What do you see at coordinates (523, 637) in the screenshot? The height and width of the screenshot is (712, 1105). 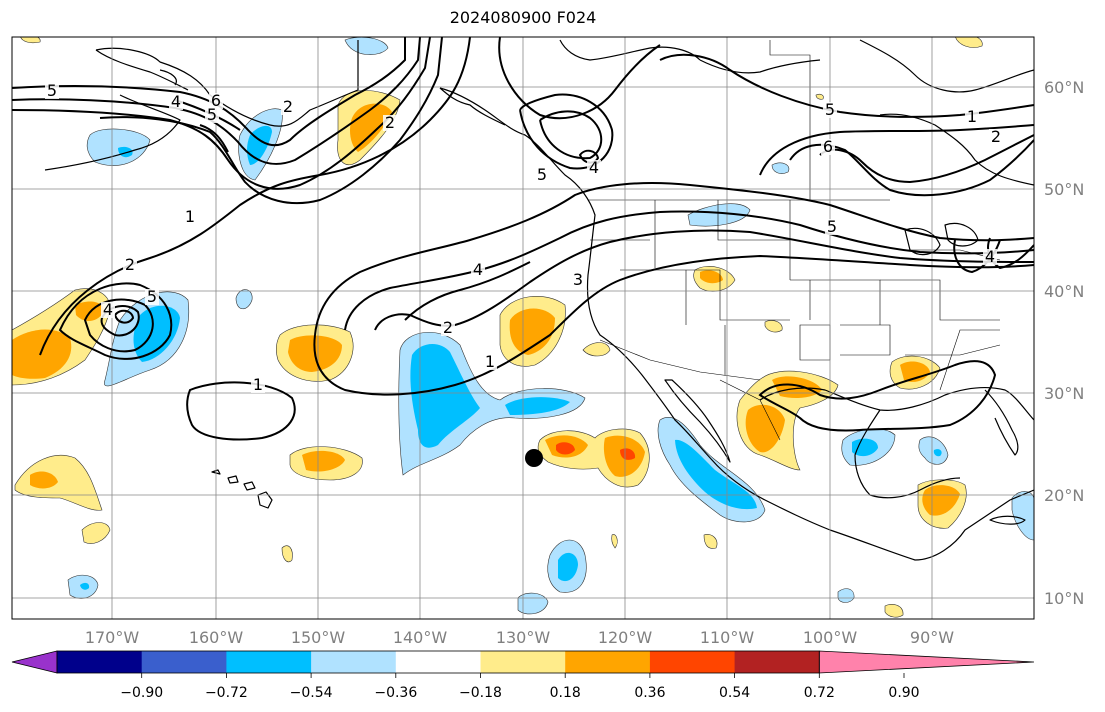 I see `longitude-label: 130°W` at bounding box center [523, 637].